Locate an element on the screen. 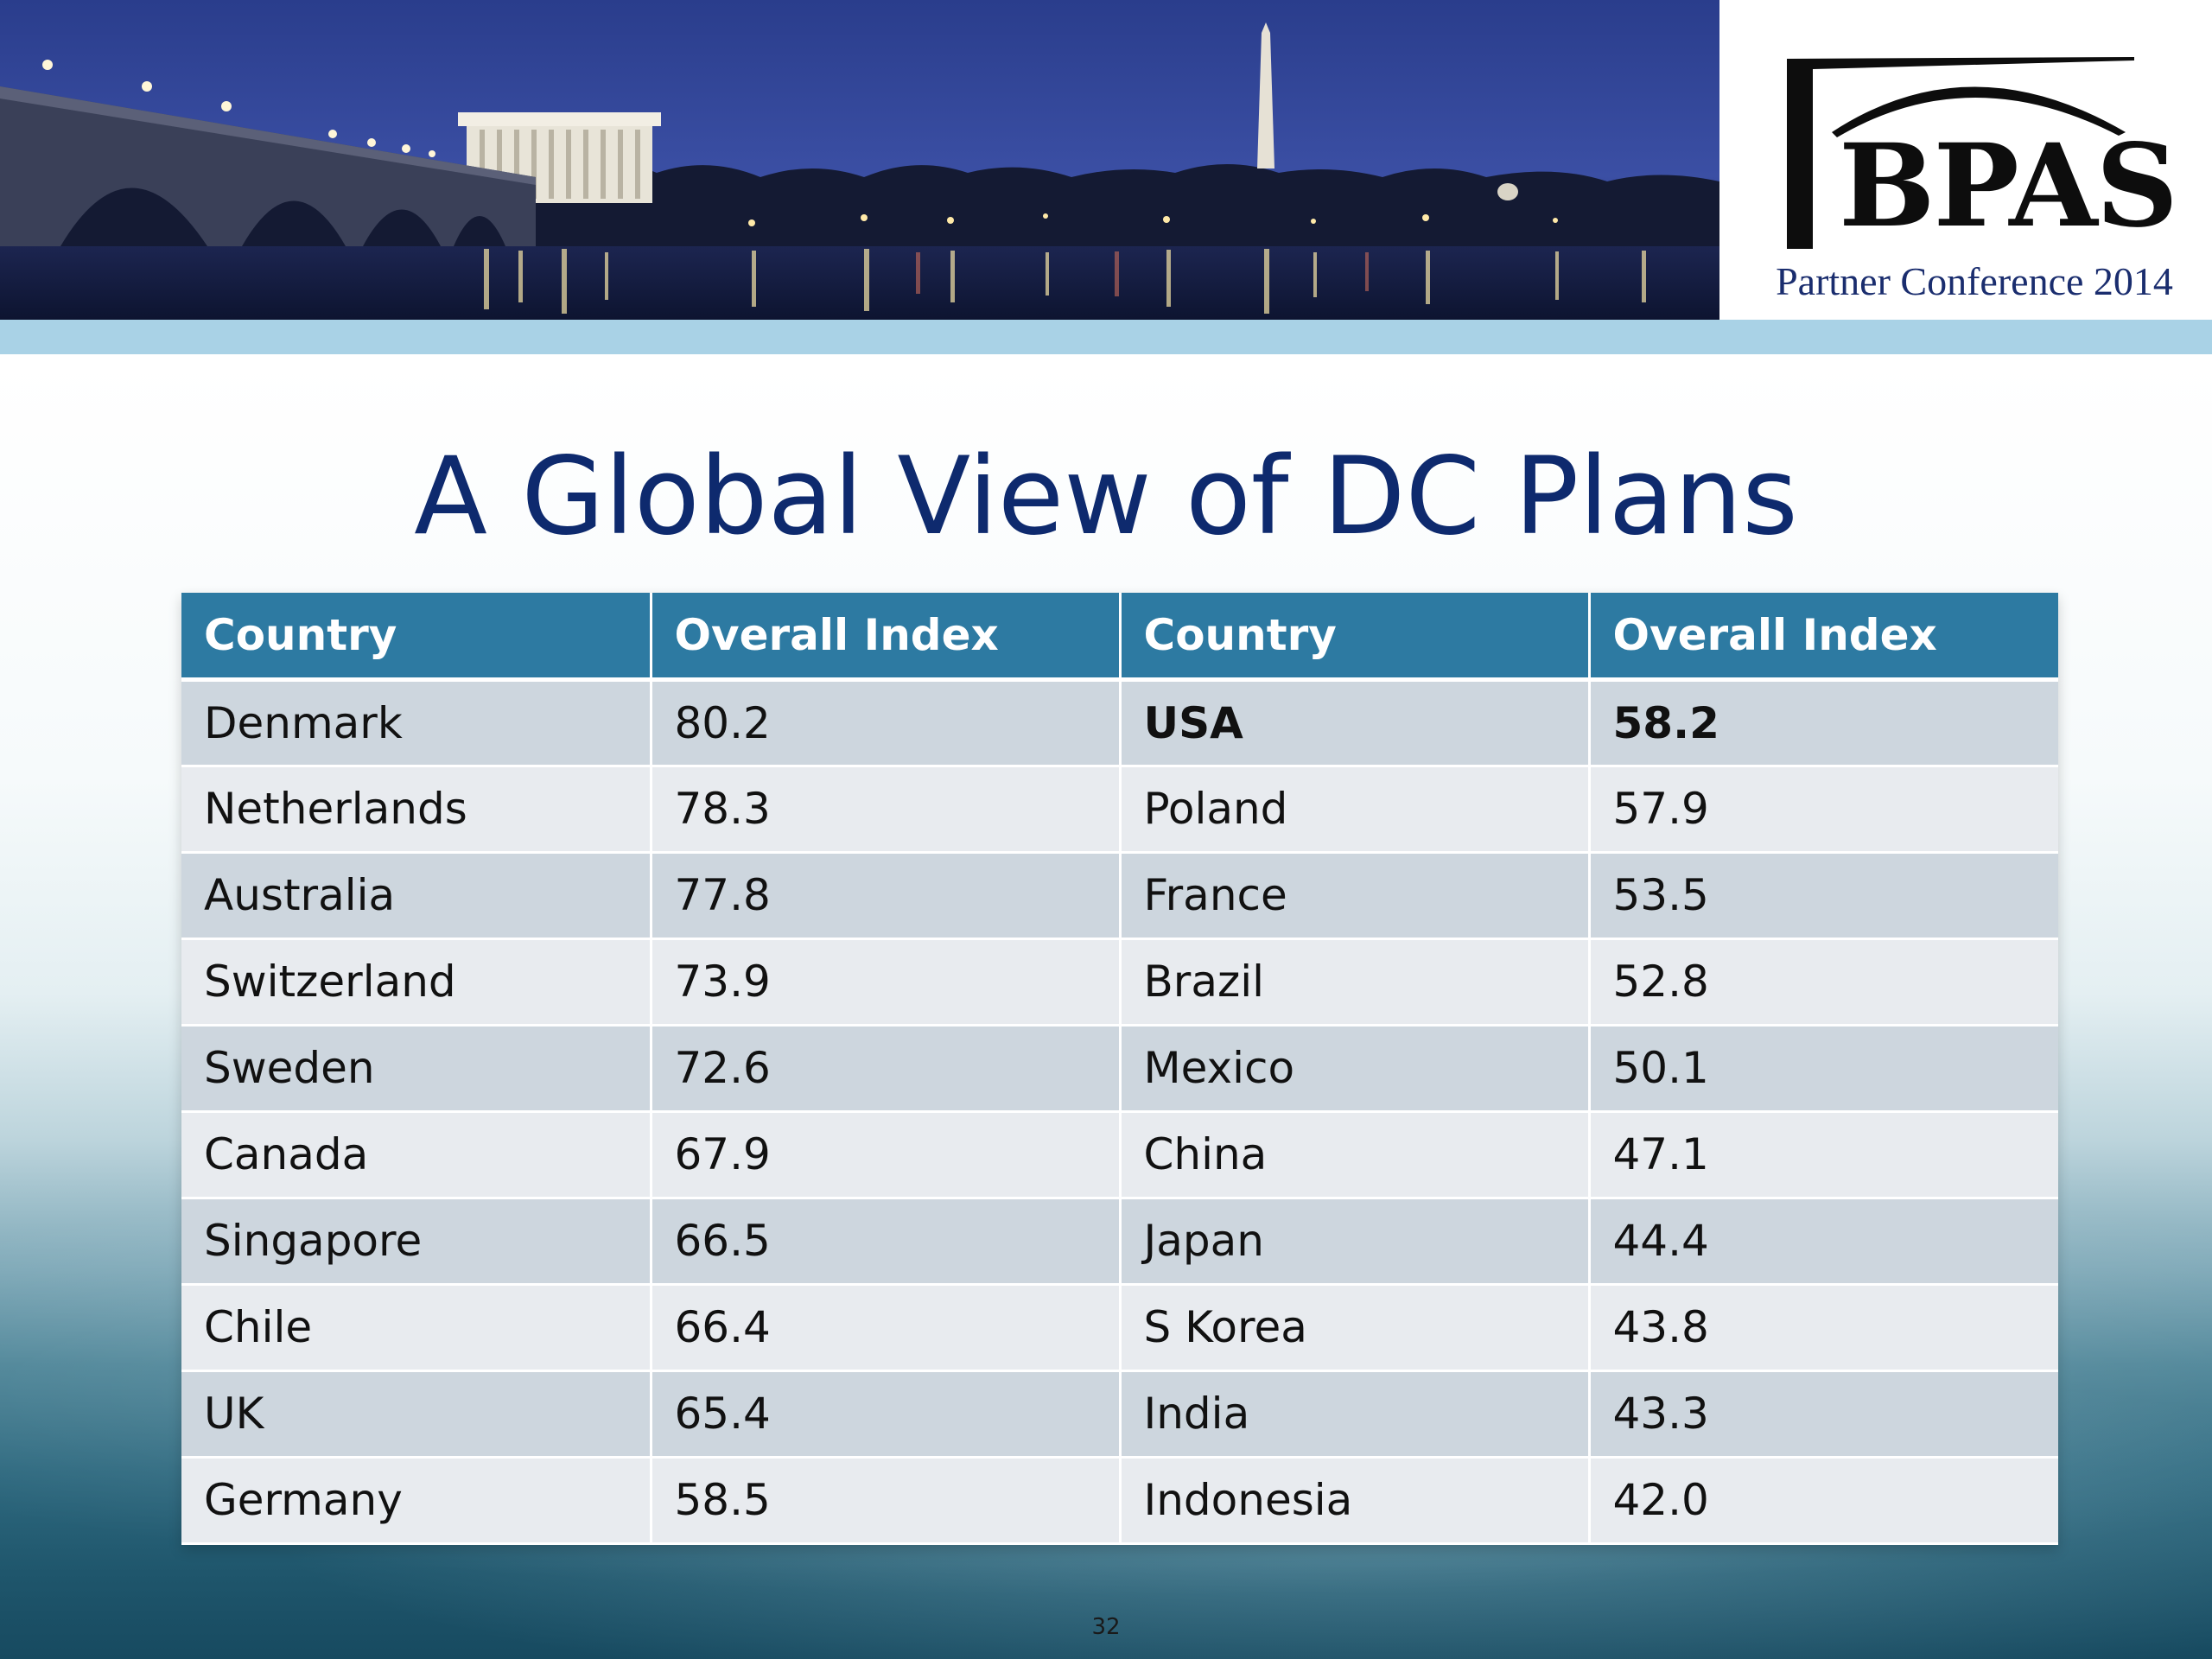  table-row: Singapore 66.5 Japan 44.4 is located at coordinates (1119, 1242).